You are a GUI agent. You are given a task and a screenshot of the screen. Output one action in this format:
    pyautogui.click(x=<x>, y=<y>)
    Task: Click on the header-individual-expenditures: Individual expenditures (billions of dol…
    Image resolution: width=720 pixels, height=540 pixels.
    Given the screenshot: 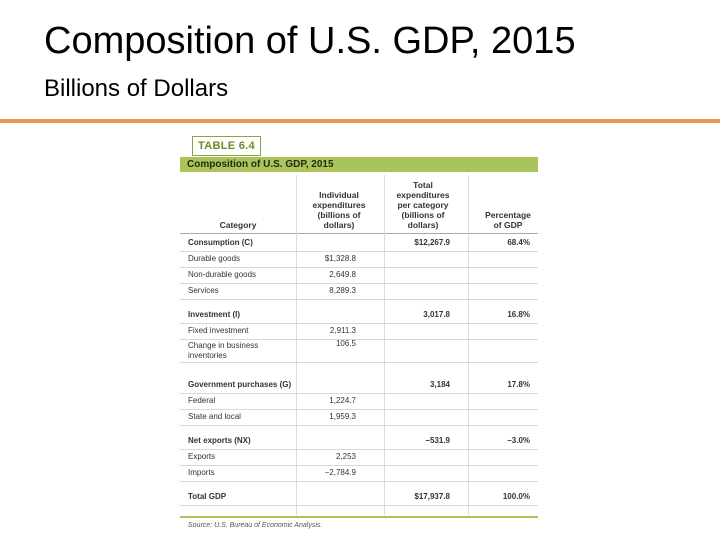 What is the action you would take?
    pyautogui.click(x=339, y=210)
    